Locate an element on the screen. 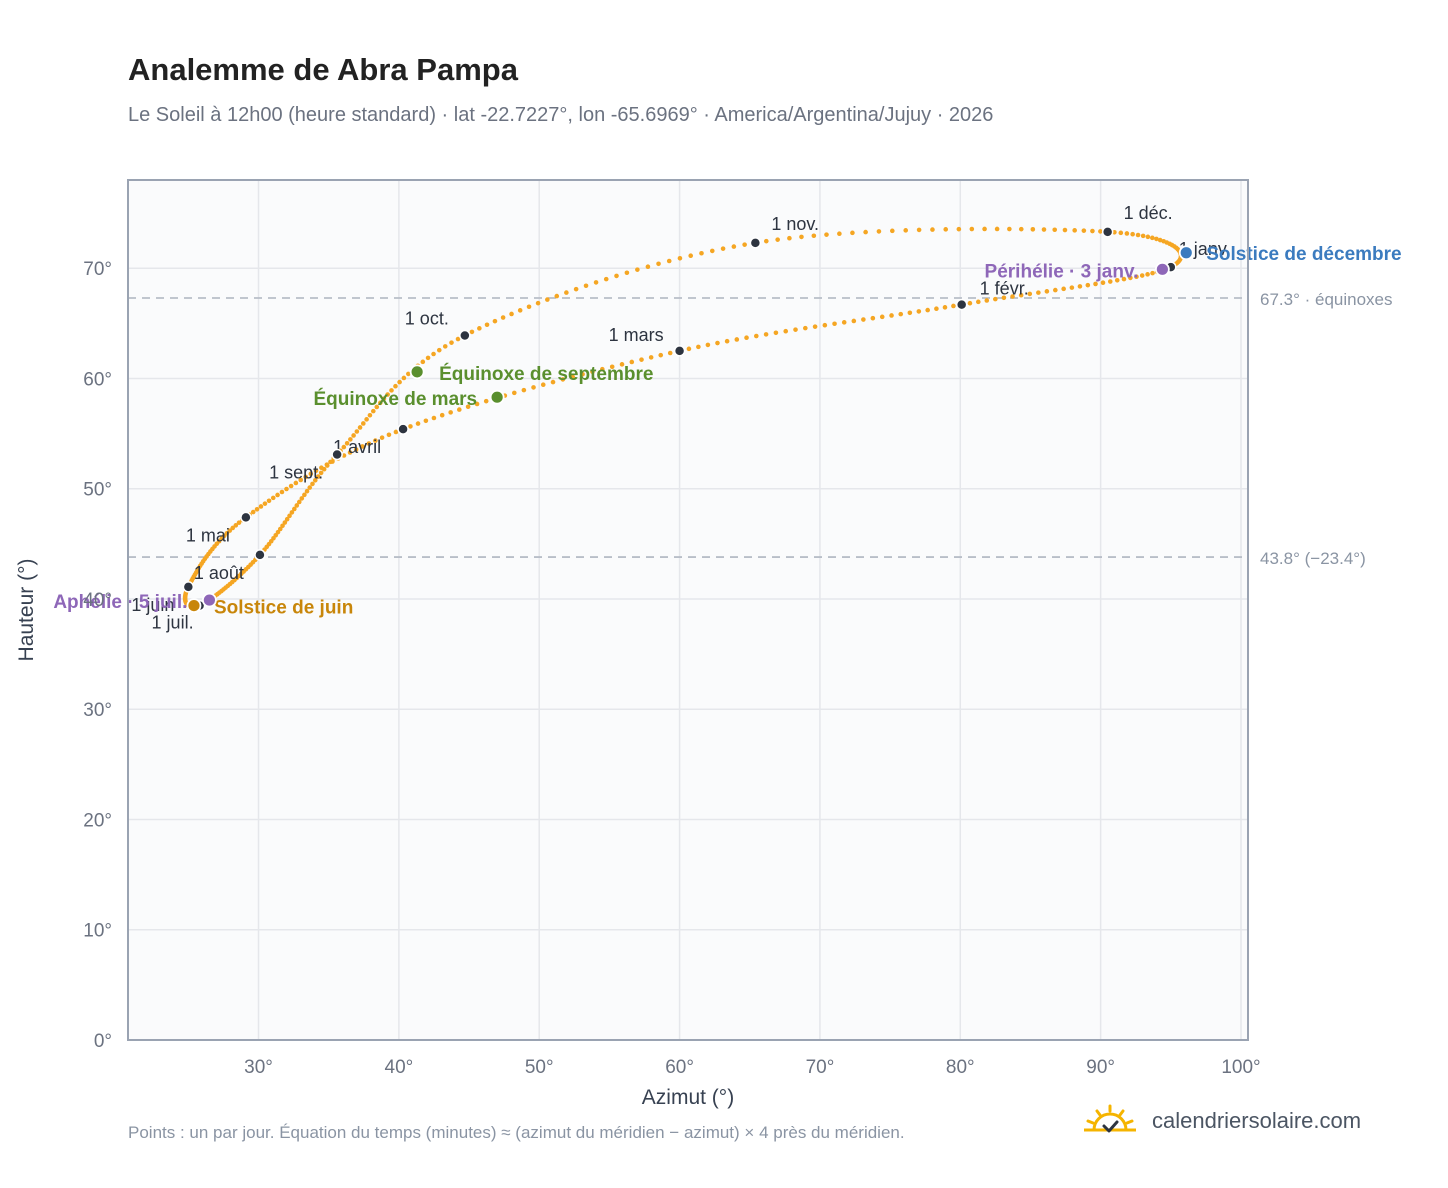 The height and width of the screenshot is (1188, 1448). event-marker is located at coordinates (1186, 253).